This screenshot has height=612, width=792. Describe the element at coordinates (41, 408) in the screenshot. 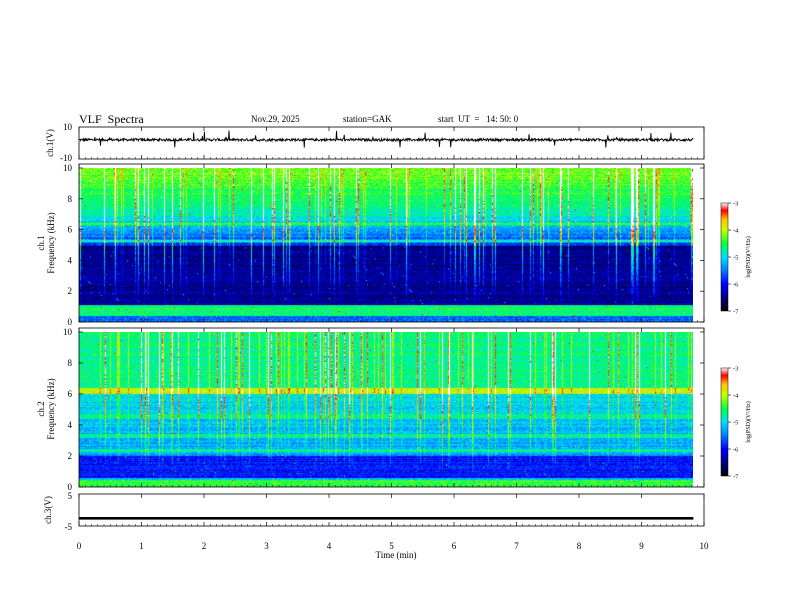

I see `ch2-spec-ylabel-line1: ch.2` at that location.